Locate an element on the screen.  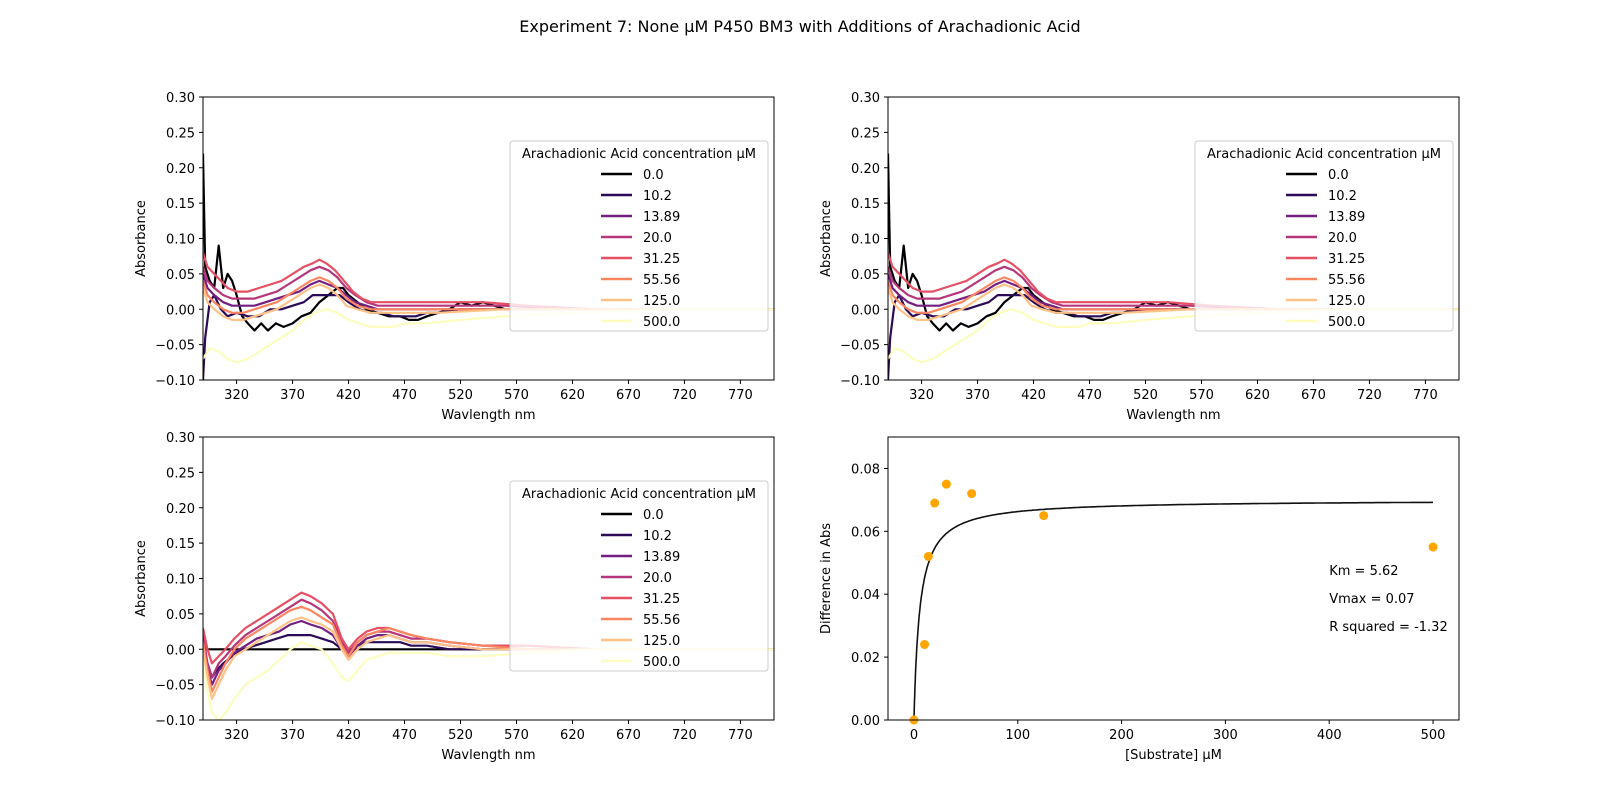
x-tick-label: 320 is located at coordinates (921, 395).